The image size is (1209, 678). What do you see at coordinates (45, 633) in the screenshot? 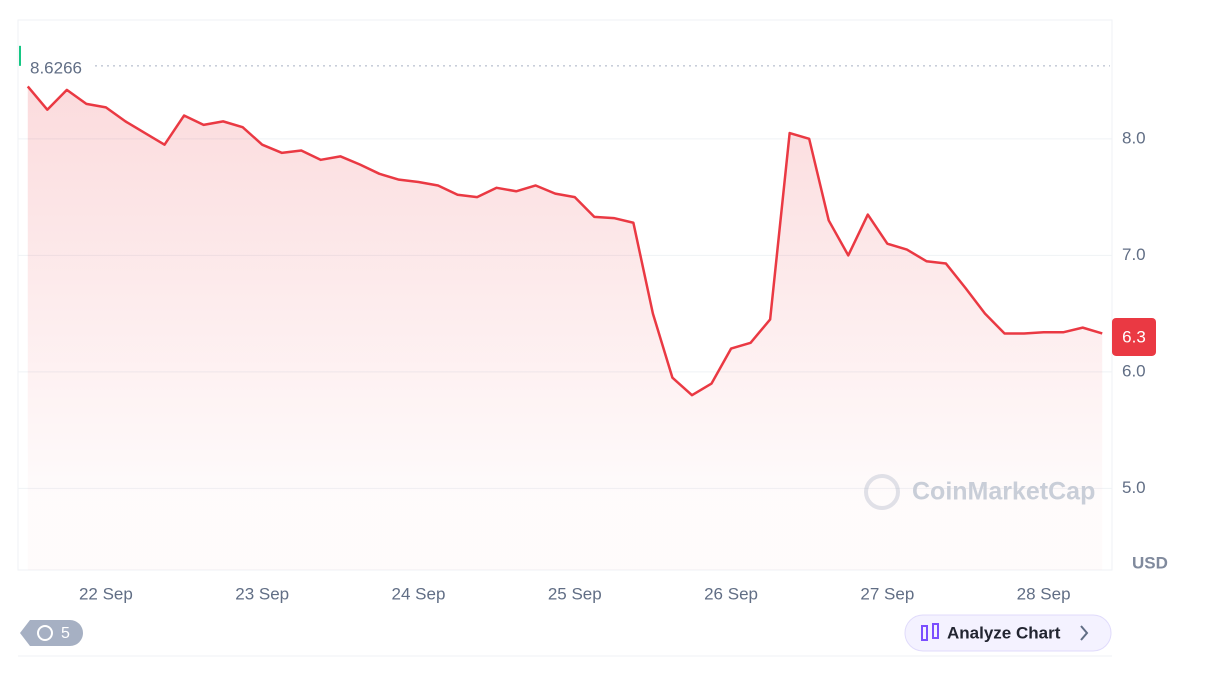
I see `history-icon` at bounding box center [45, 633].